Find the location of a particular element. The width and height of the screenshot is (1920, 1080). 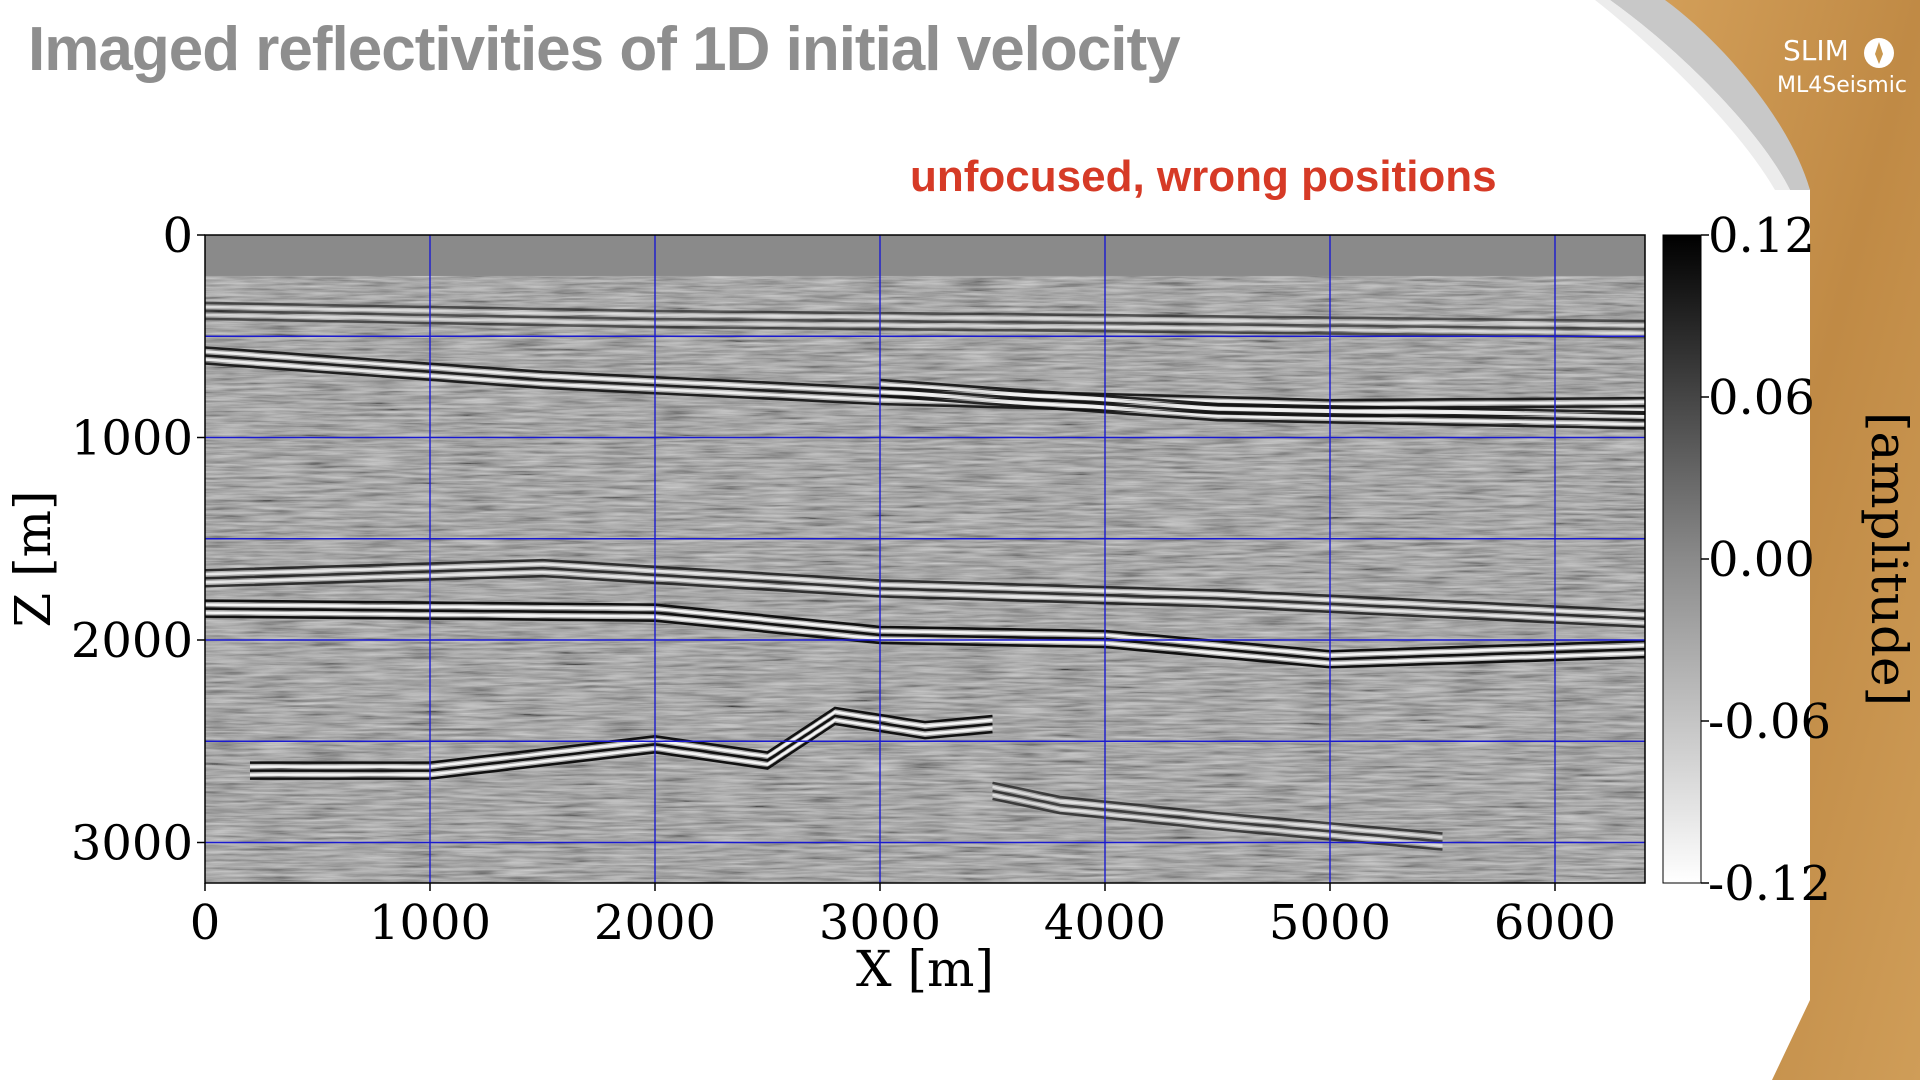

x-tick-label: 4000 is located at coordinates (1105, 923).